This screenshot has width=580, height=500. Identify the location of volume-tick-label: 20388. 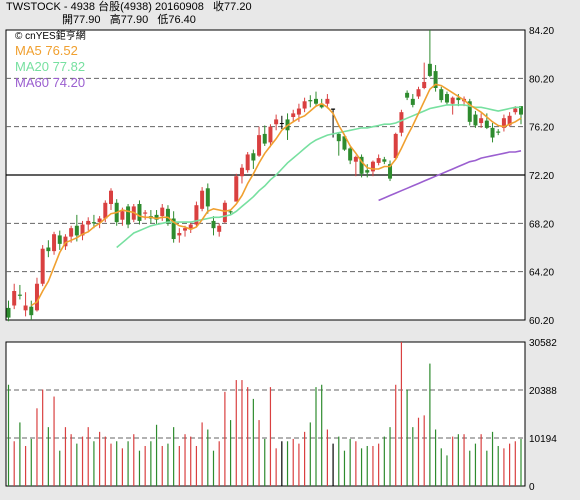
(543, 391).